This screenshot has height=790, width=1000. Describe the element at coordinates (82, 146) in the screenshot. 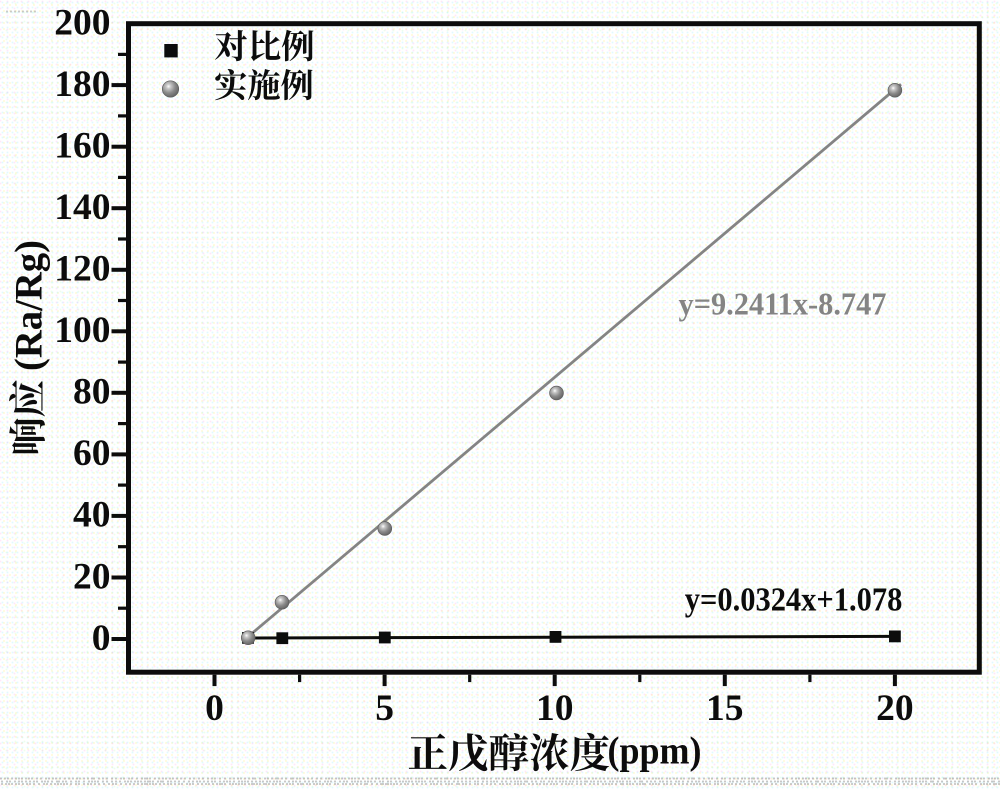

I see `svg-text: 160` at that location.